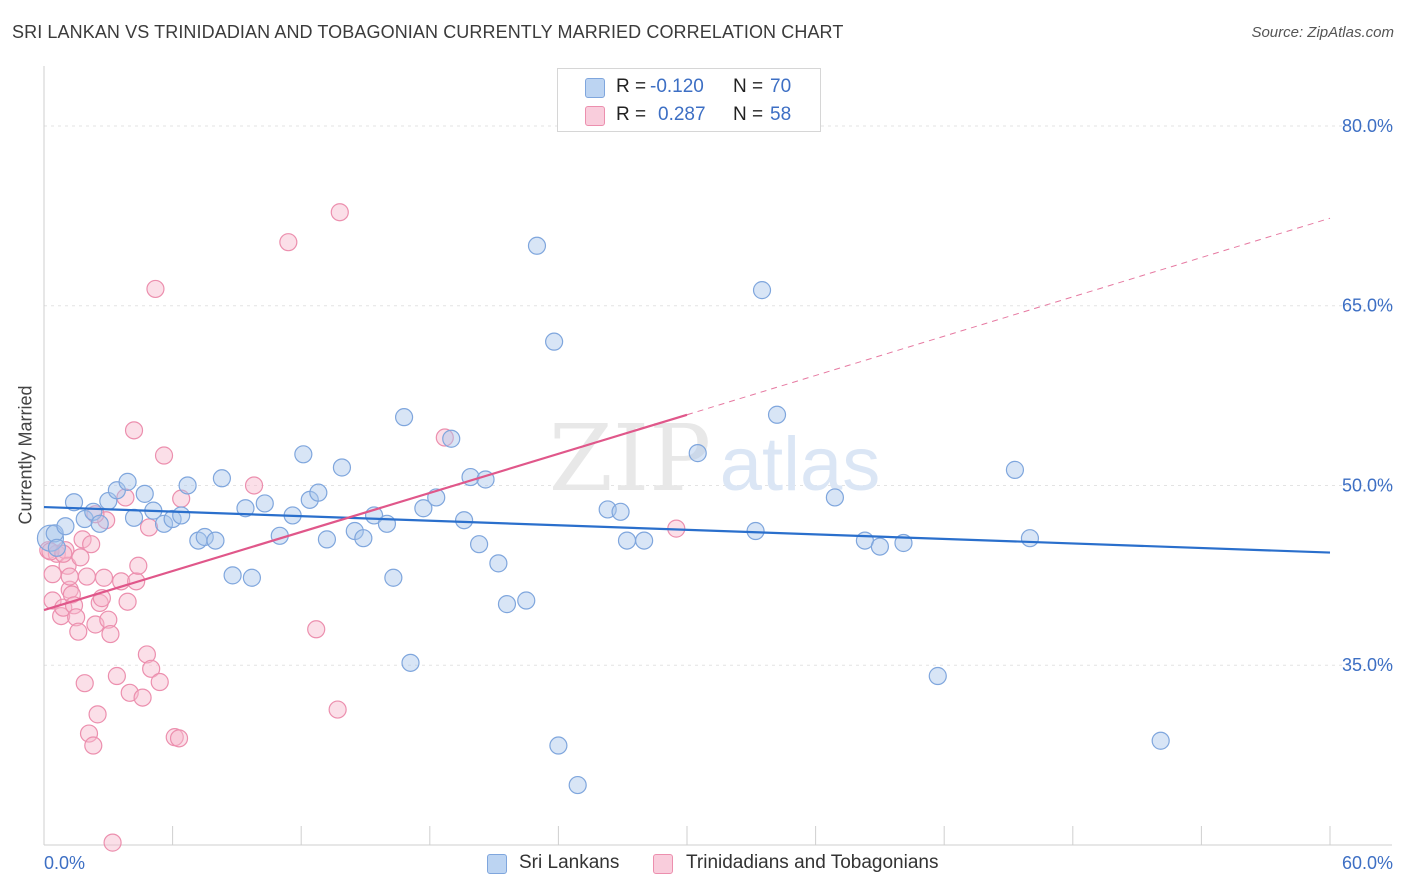  Describe the element at coordinates (631, 114) in the screenshot. I see `legend-r-label: R =` at that location.